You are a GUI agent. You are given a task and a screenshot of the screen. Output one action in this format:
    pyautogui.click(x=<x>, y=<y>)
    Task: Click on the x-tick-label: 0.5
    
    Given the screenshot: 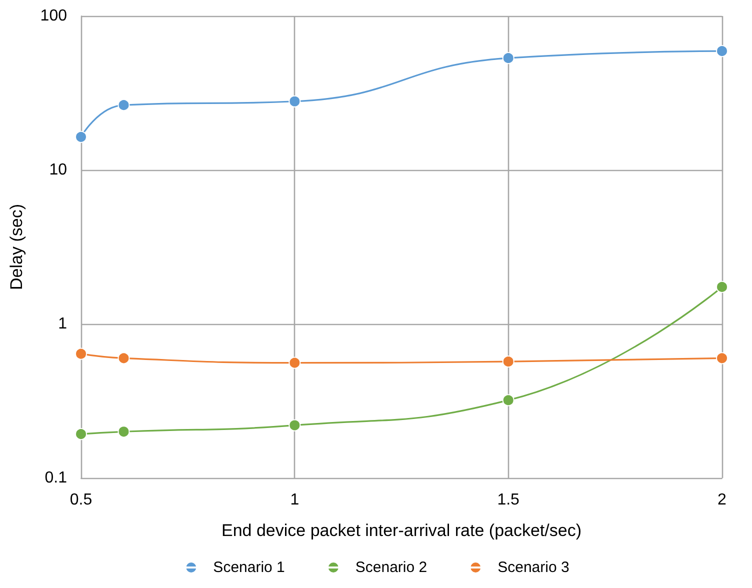 What is the action you would take?
    pyautogui.click(x=81, y=500)
    